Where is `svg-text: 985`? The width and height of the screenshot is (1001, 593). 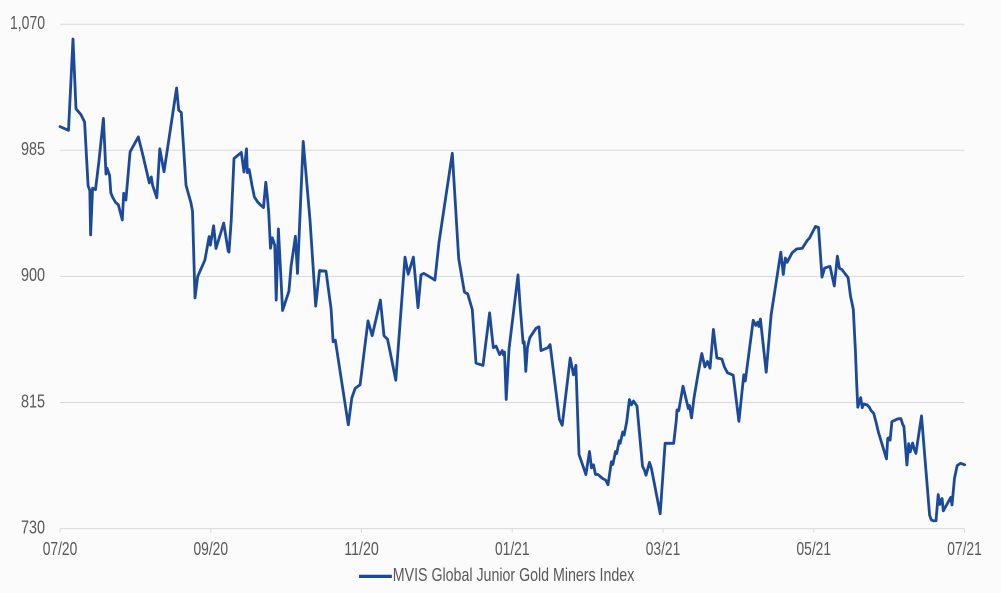 svg-text: 985 is located at coordinates (33, 149).